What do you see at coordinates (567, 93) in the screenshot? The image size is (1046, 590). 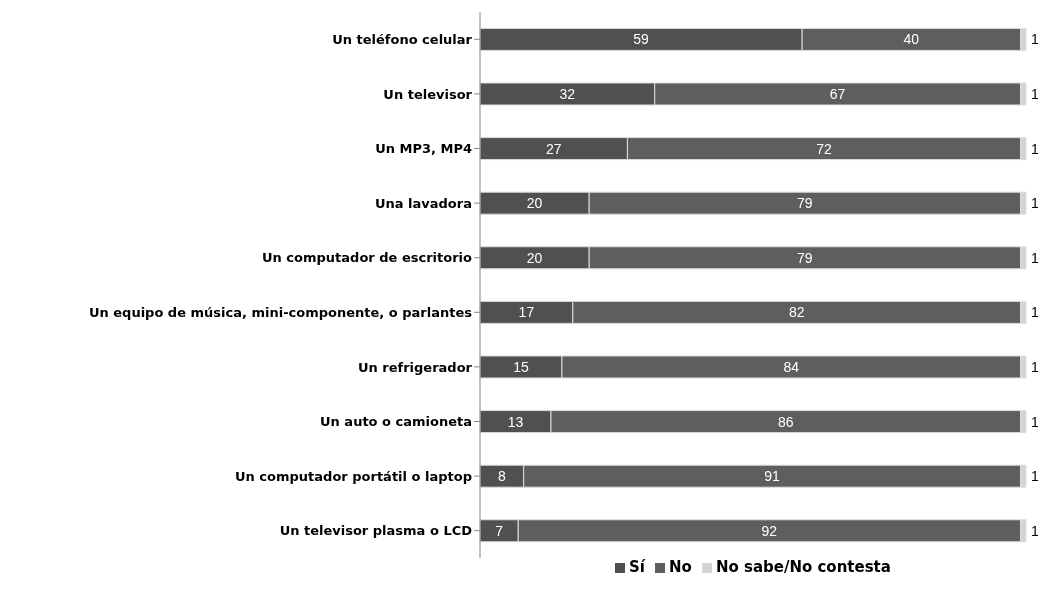 I see `data-label: 32` at bounding box center [567, 93].